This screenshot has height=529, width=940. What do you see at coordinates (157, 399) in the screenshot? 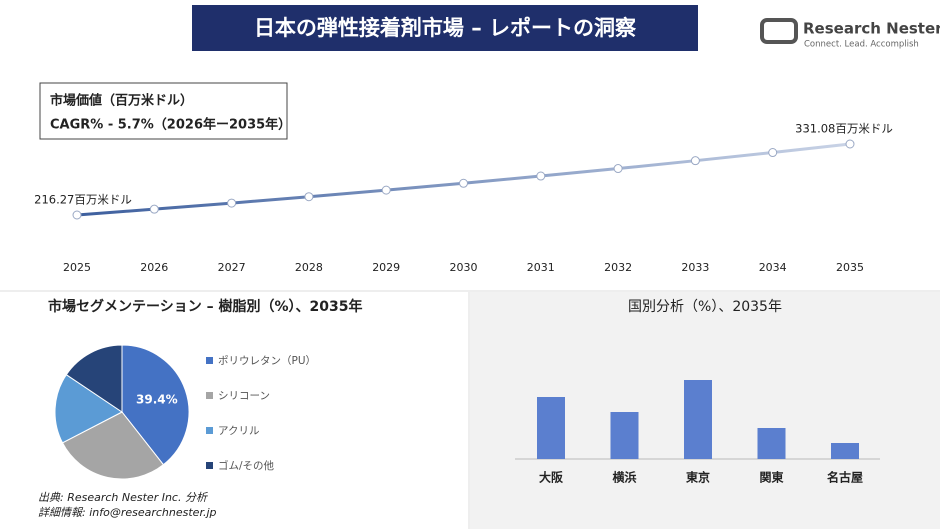
I see `value-label: 39.4%` at bounding box center [157, 399].